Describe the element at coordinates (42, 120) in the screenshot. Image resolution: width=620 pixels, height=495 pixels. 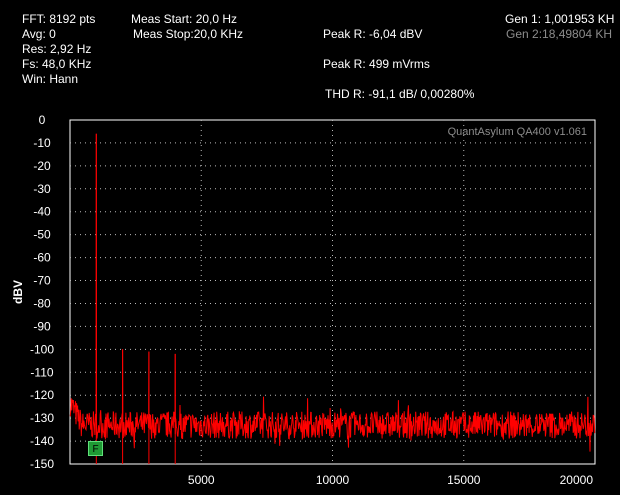
I see `y-tick-label: 0` at that location.